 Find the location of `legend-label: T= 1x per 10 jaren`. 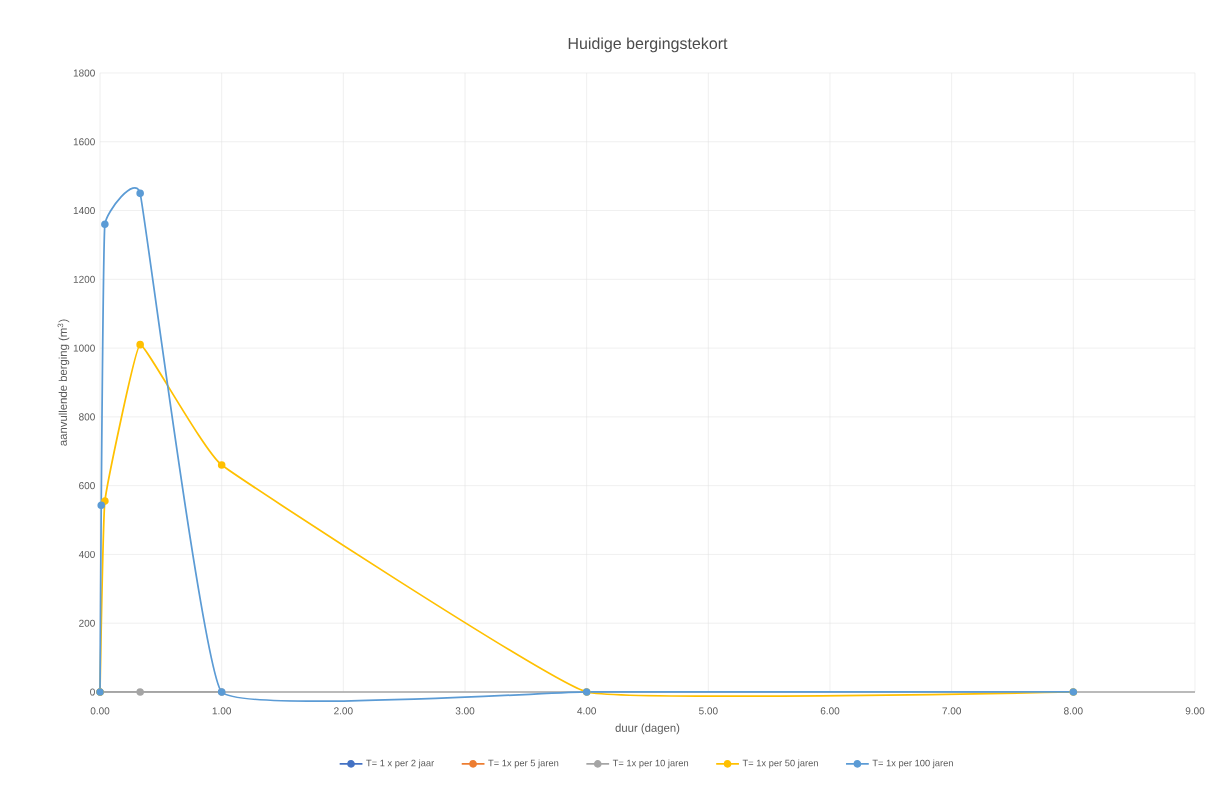

legend-label: T= 1x per 10 jaren is located at coordinates (650, 764).